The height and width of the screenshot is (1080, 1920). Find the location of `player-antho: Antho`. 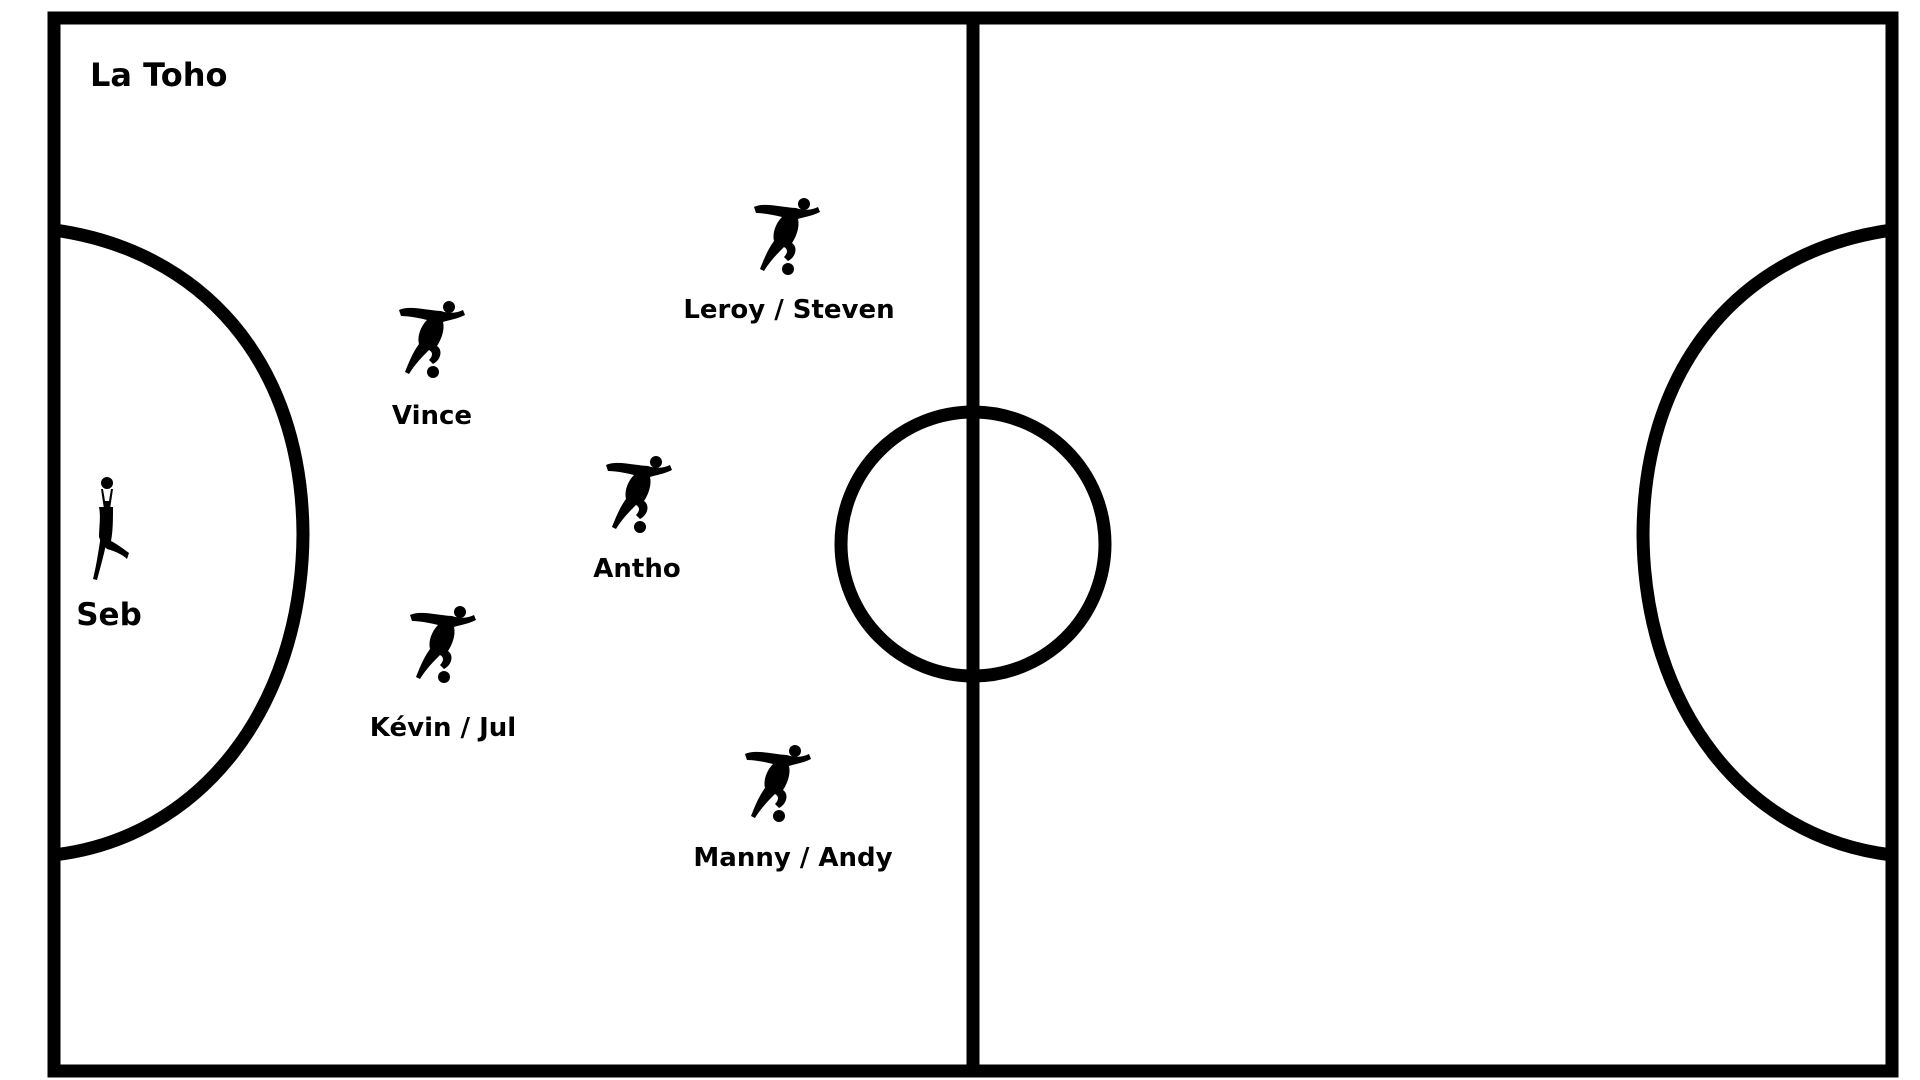

player-antho: Antho is located at coordinates (637, 520).